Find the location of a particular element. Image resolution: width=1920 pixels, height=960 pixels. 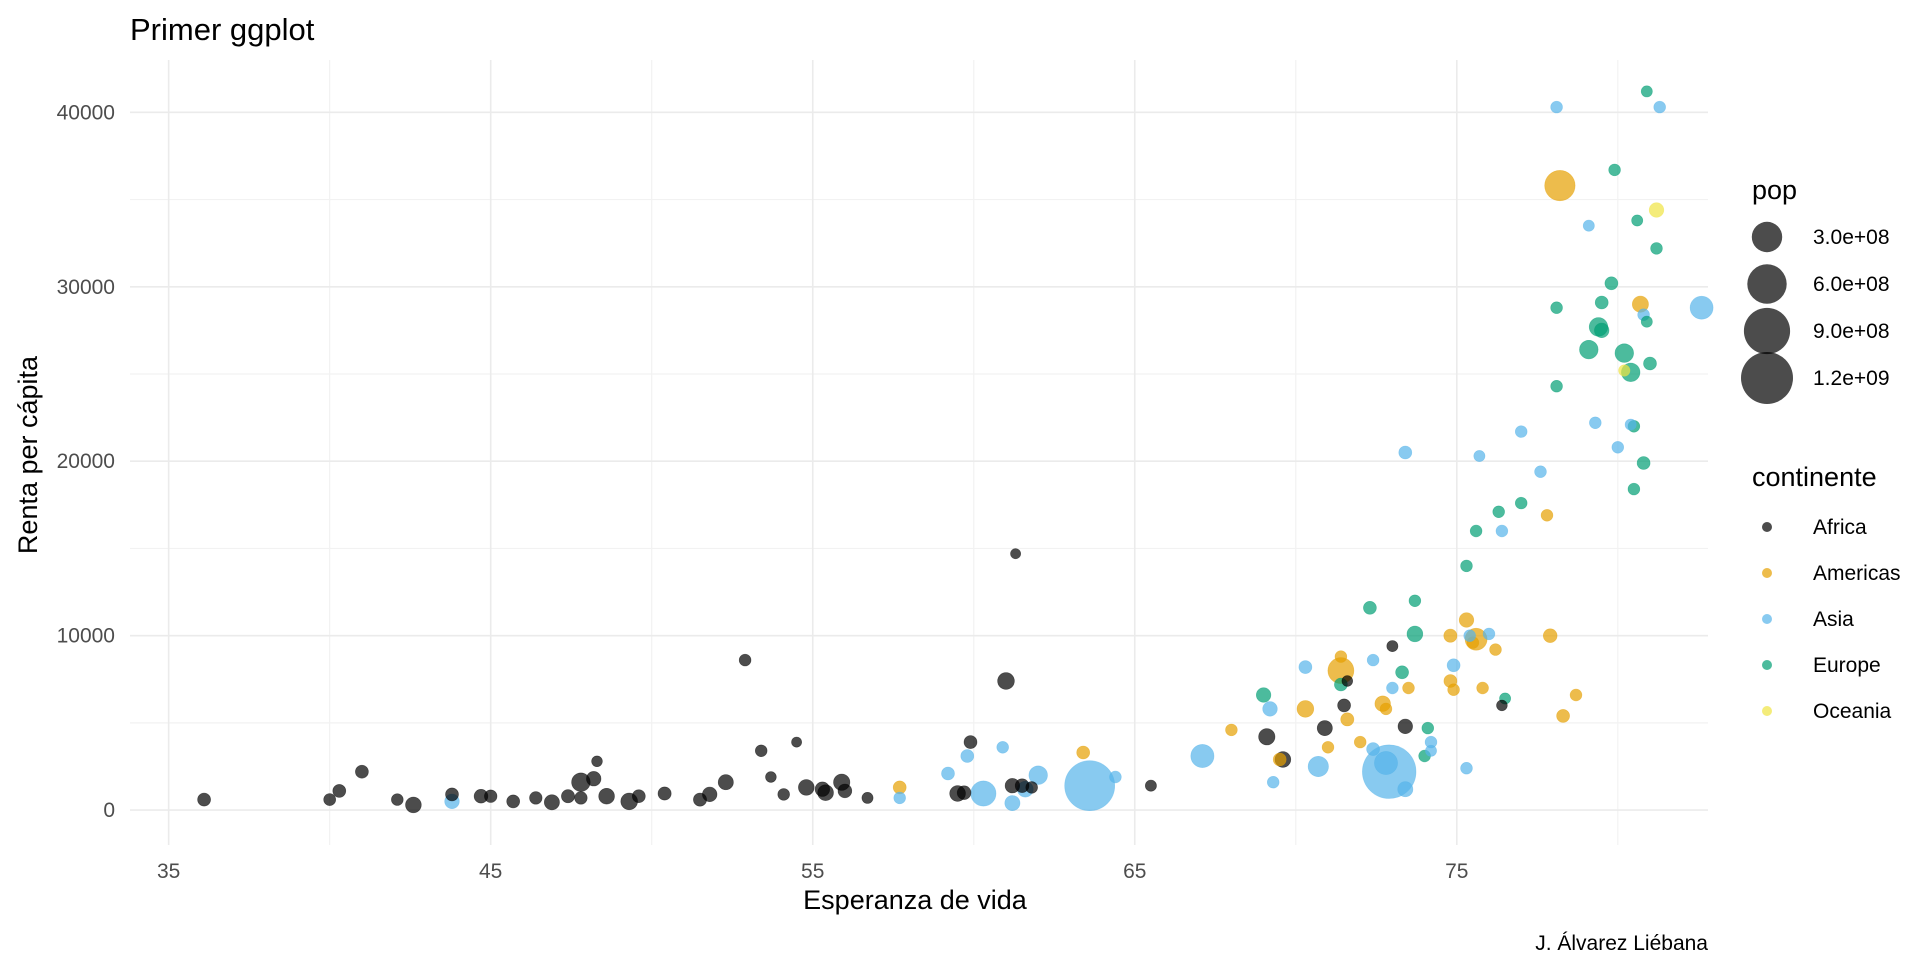

x-tick-label: 55 is located at coordinates (812, 871).